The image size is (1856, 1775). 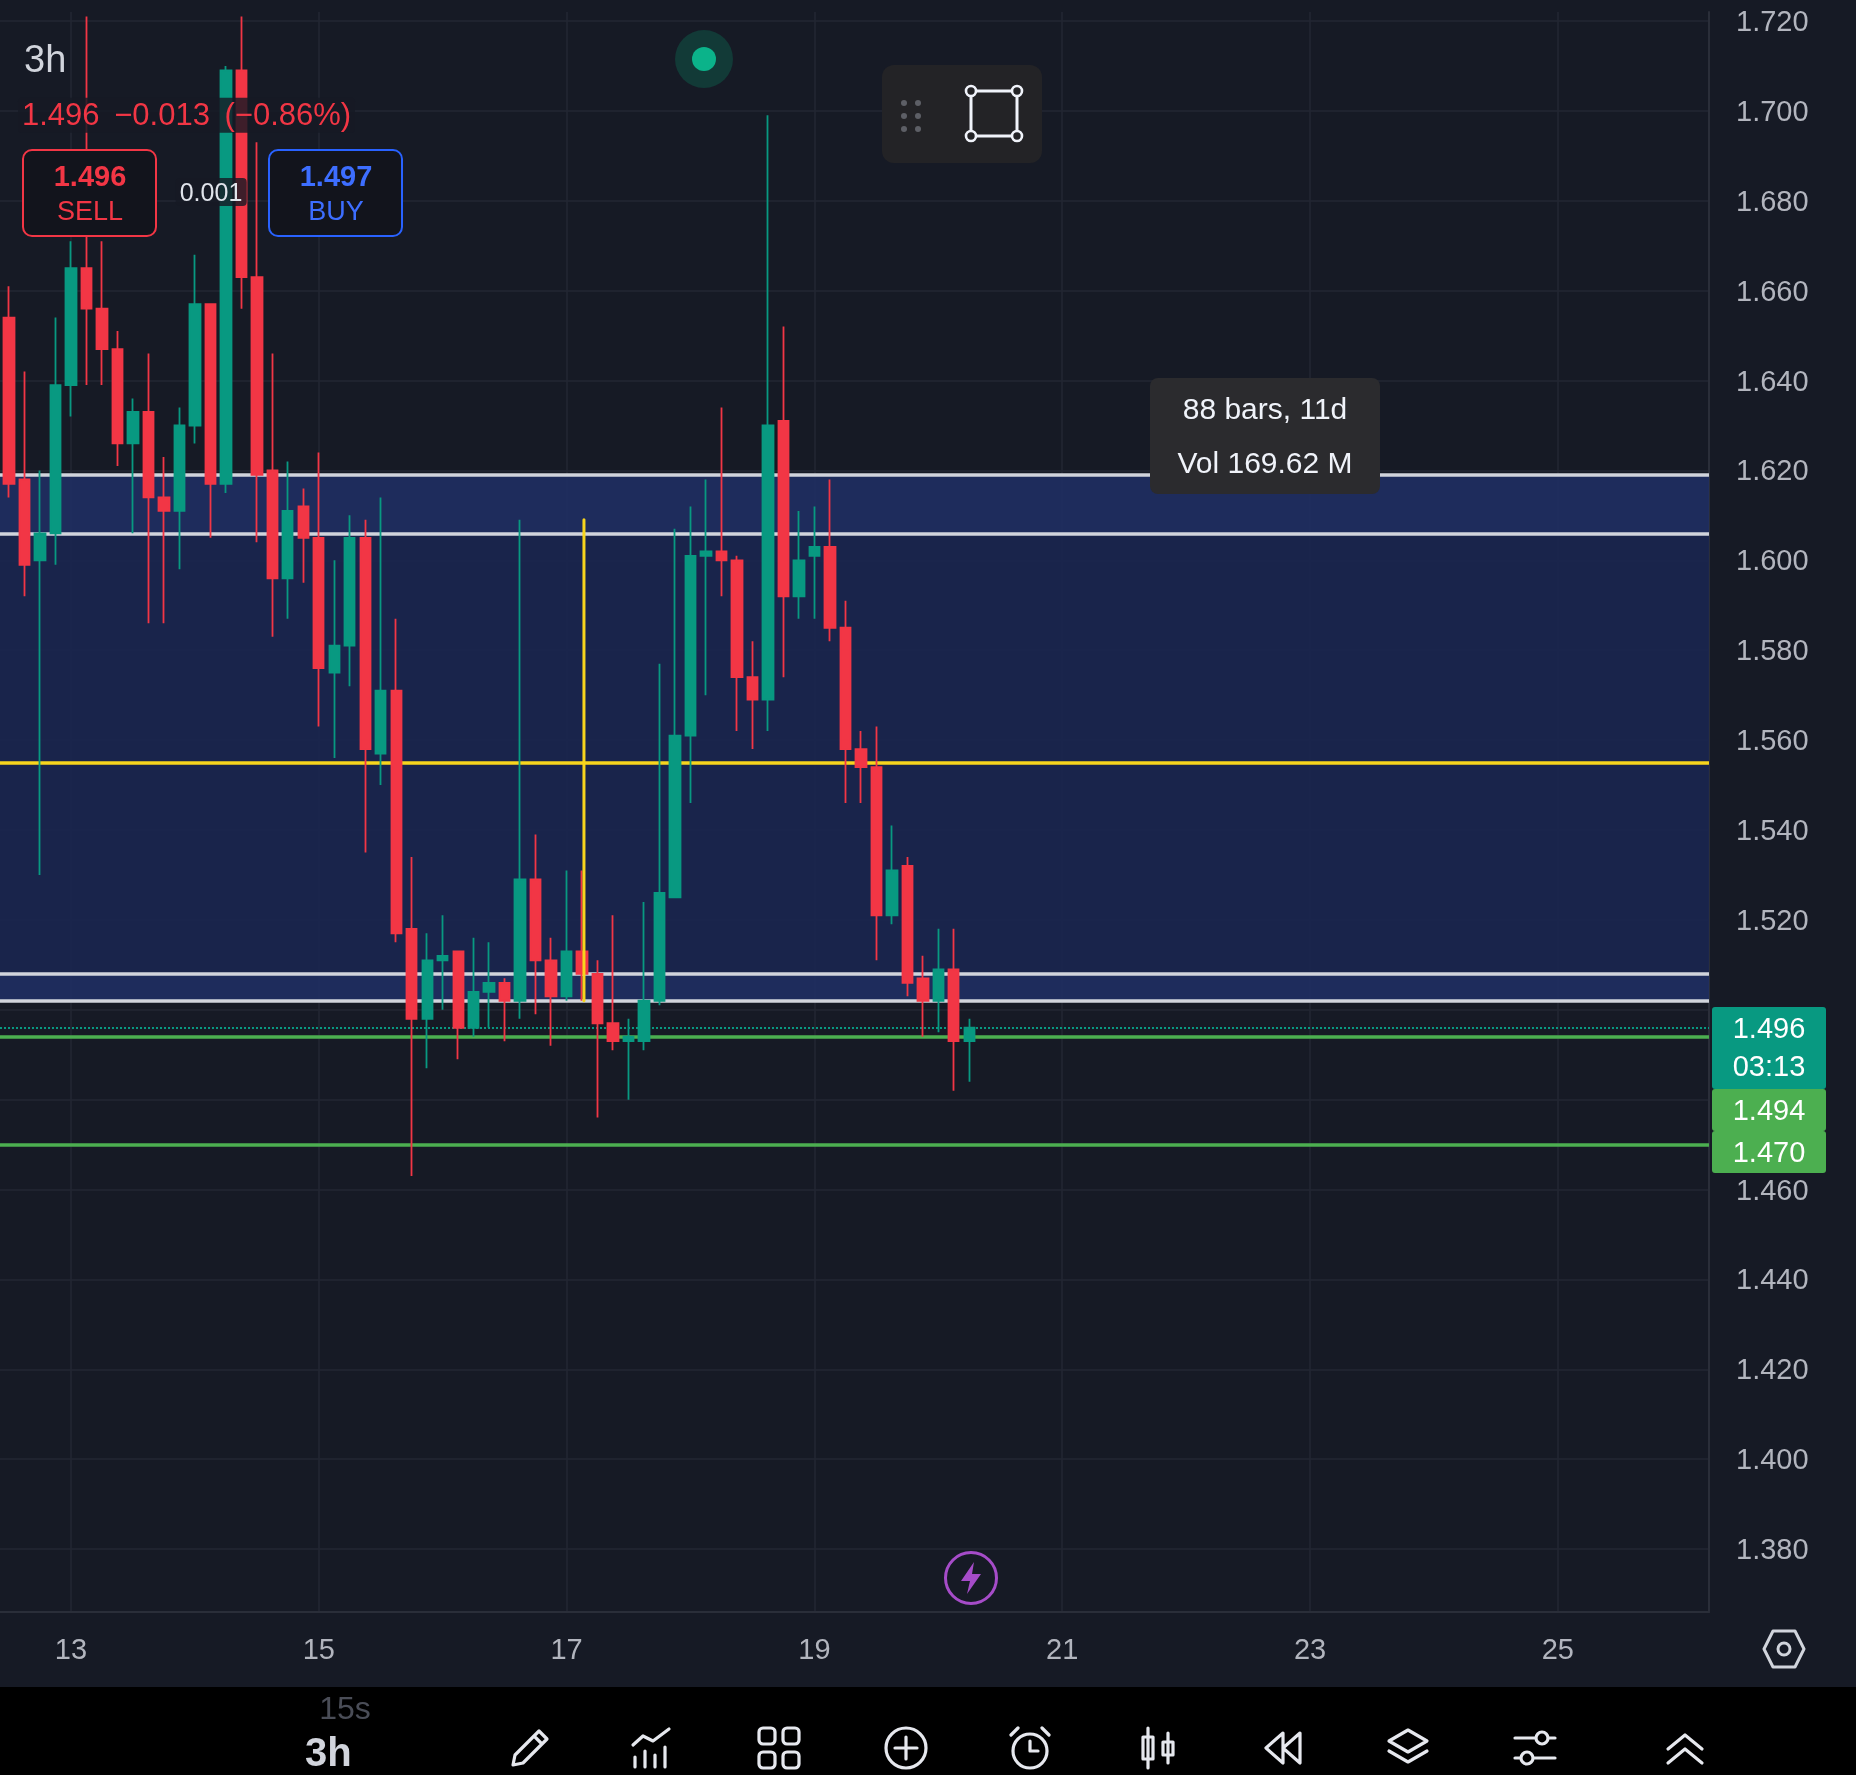 I want to click on ref-line-label: 1.496, so click(x=1769, y=1027).